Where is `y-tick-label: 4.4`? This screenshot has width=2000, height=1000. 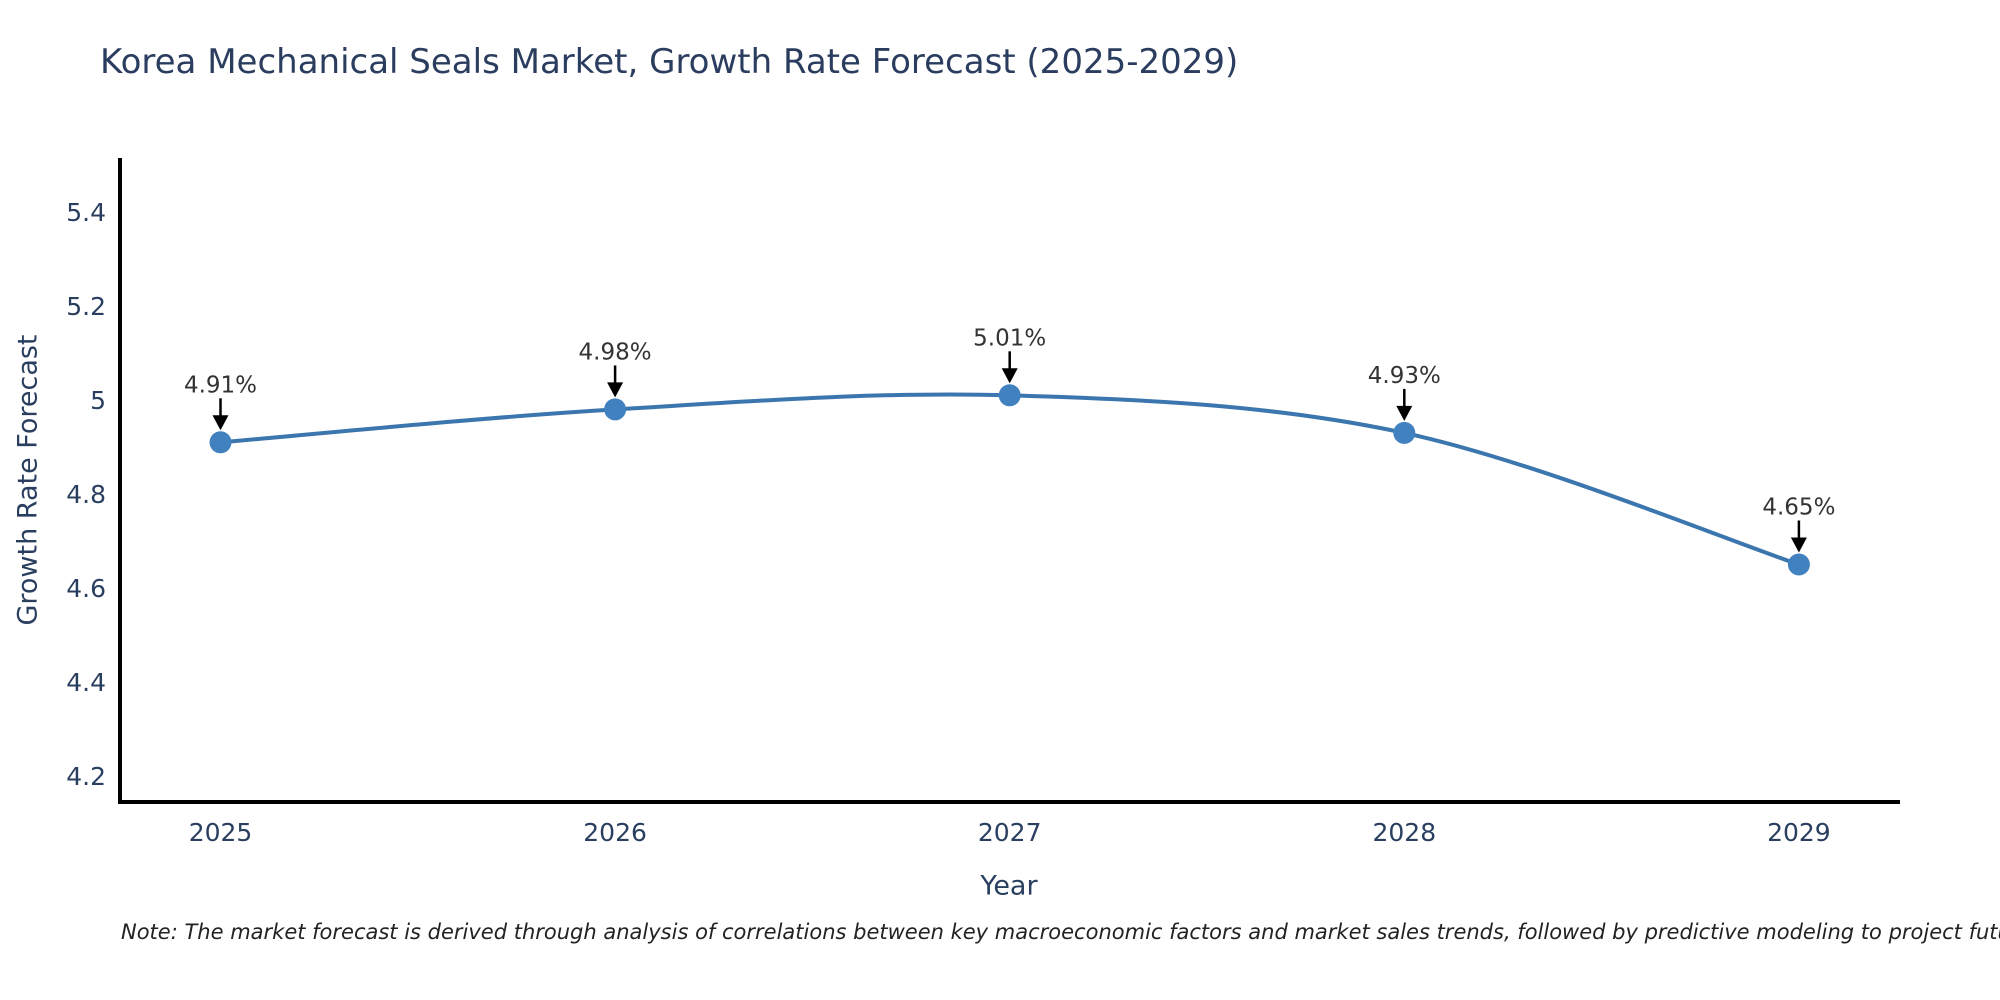
y-tick-label: 4.4 is located at coordinates (86, 682).